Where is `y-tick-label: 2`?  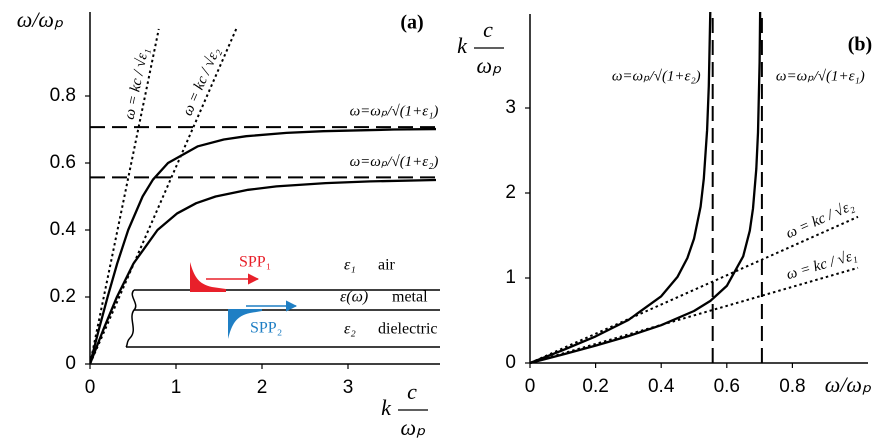
y-tick-label: 2 is located at coordinates (510, 192).